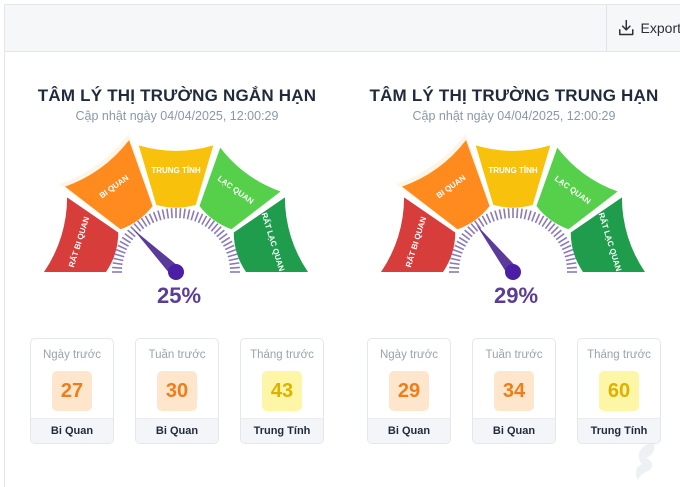 Image resolution: width=680 pixels, height=487 pixels. I want to click on history-card-month: Tháng trước 60 Trung Tính, so click(619, 391).